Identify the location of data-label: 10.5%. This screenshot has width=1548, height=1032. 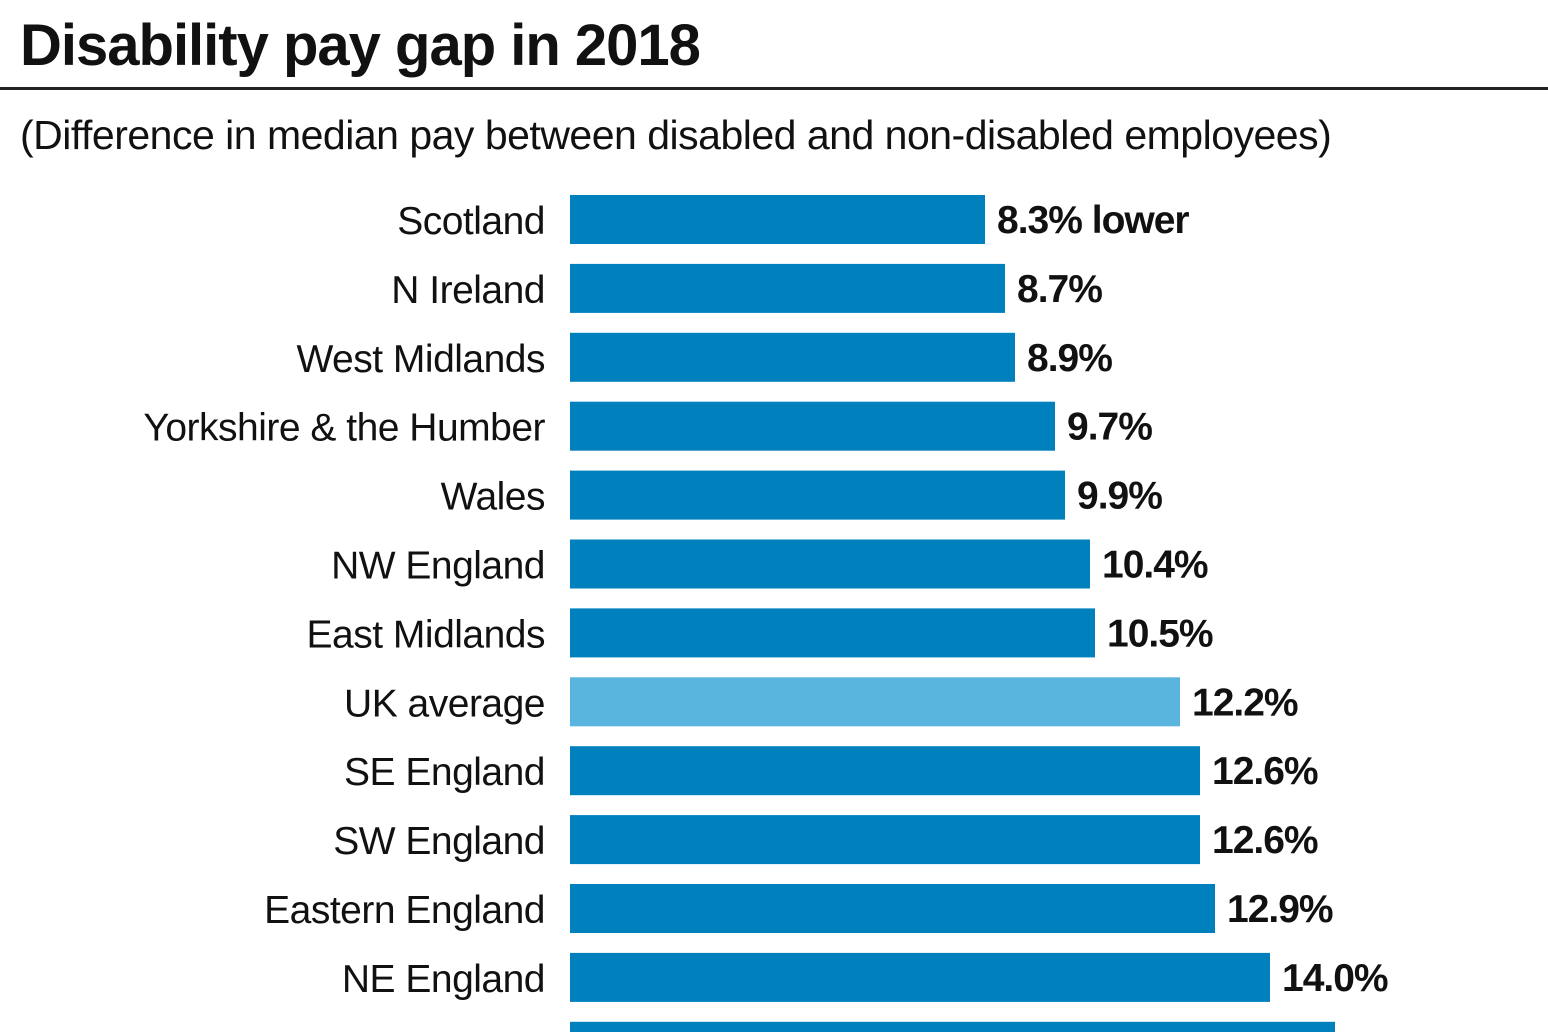
(1160, 633).